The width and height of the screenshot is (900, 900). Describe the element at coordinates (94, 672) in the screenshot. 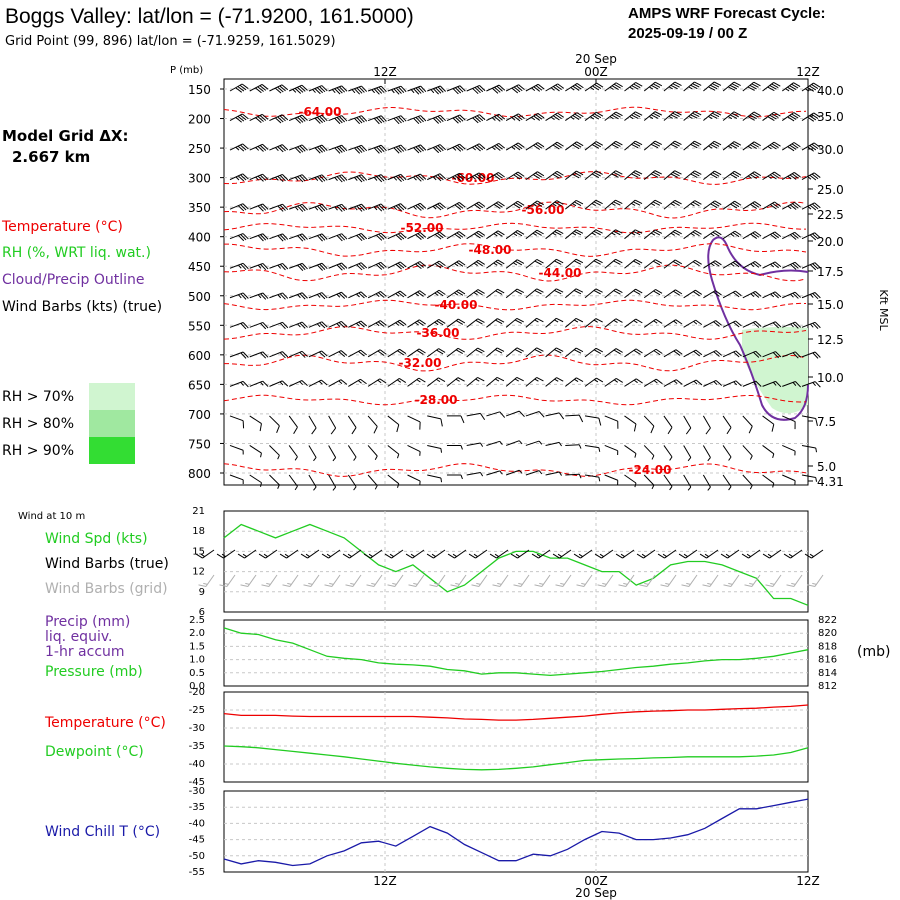

I see `legend-pressure: Pressure (mb)` at that location.